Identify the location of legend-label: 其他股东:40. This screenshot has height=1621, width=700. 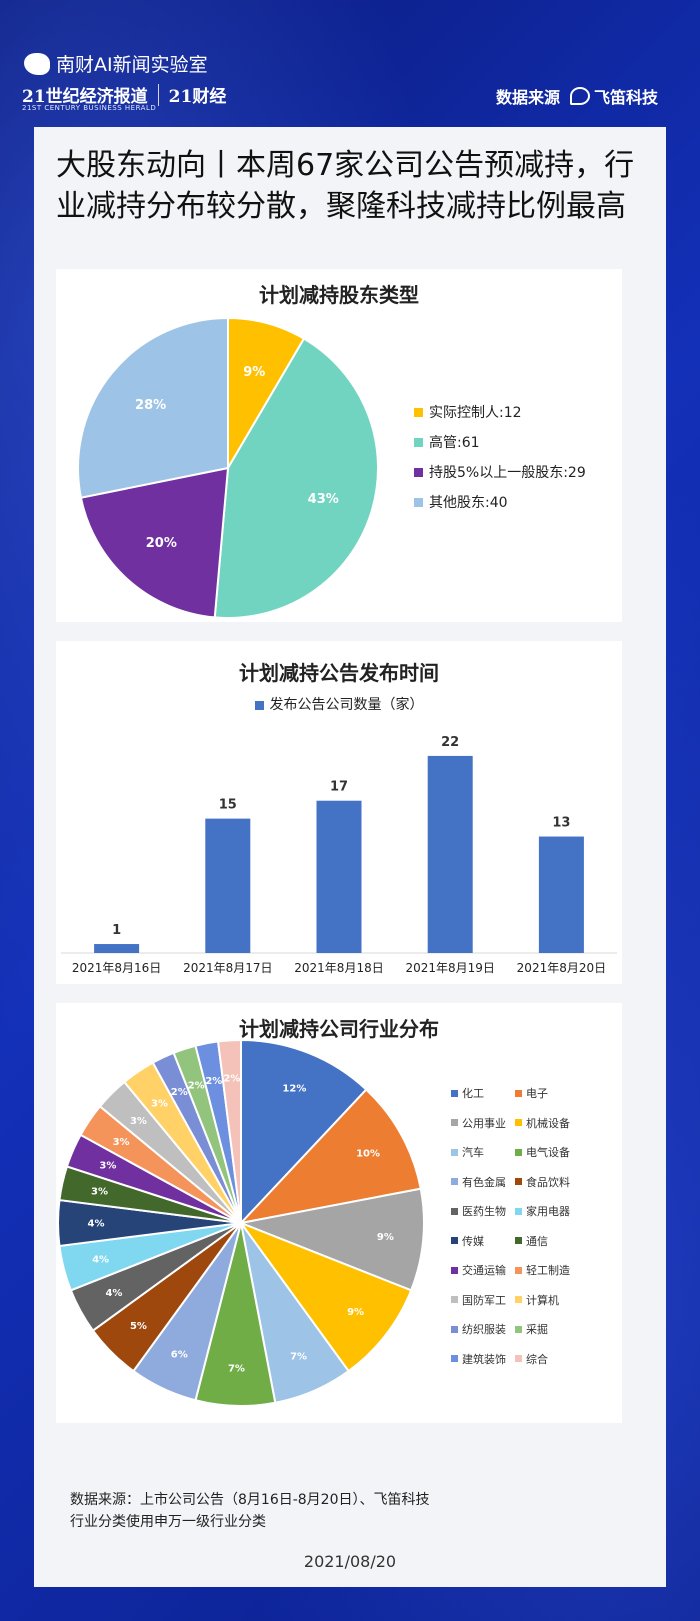
(468, 503).